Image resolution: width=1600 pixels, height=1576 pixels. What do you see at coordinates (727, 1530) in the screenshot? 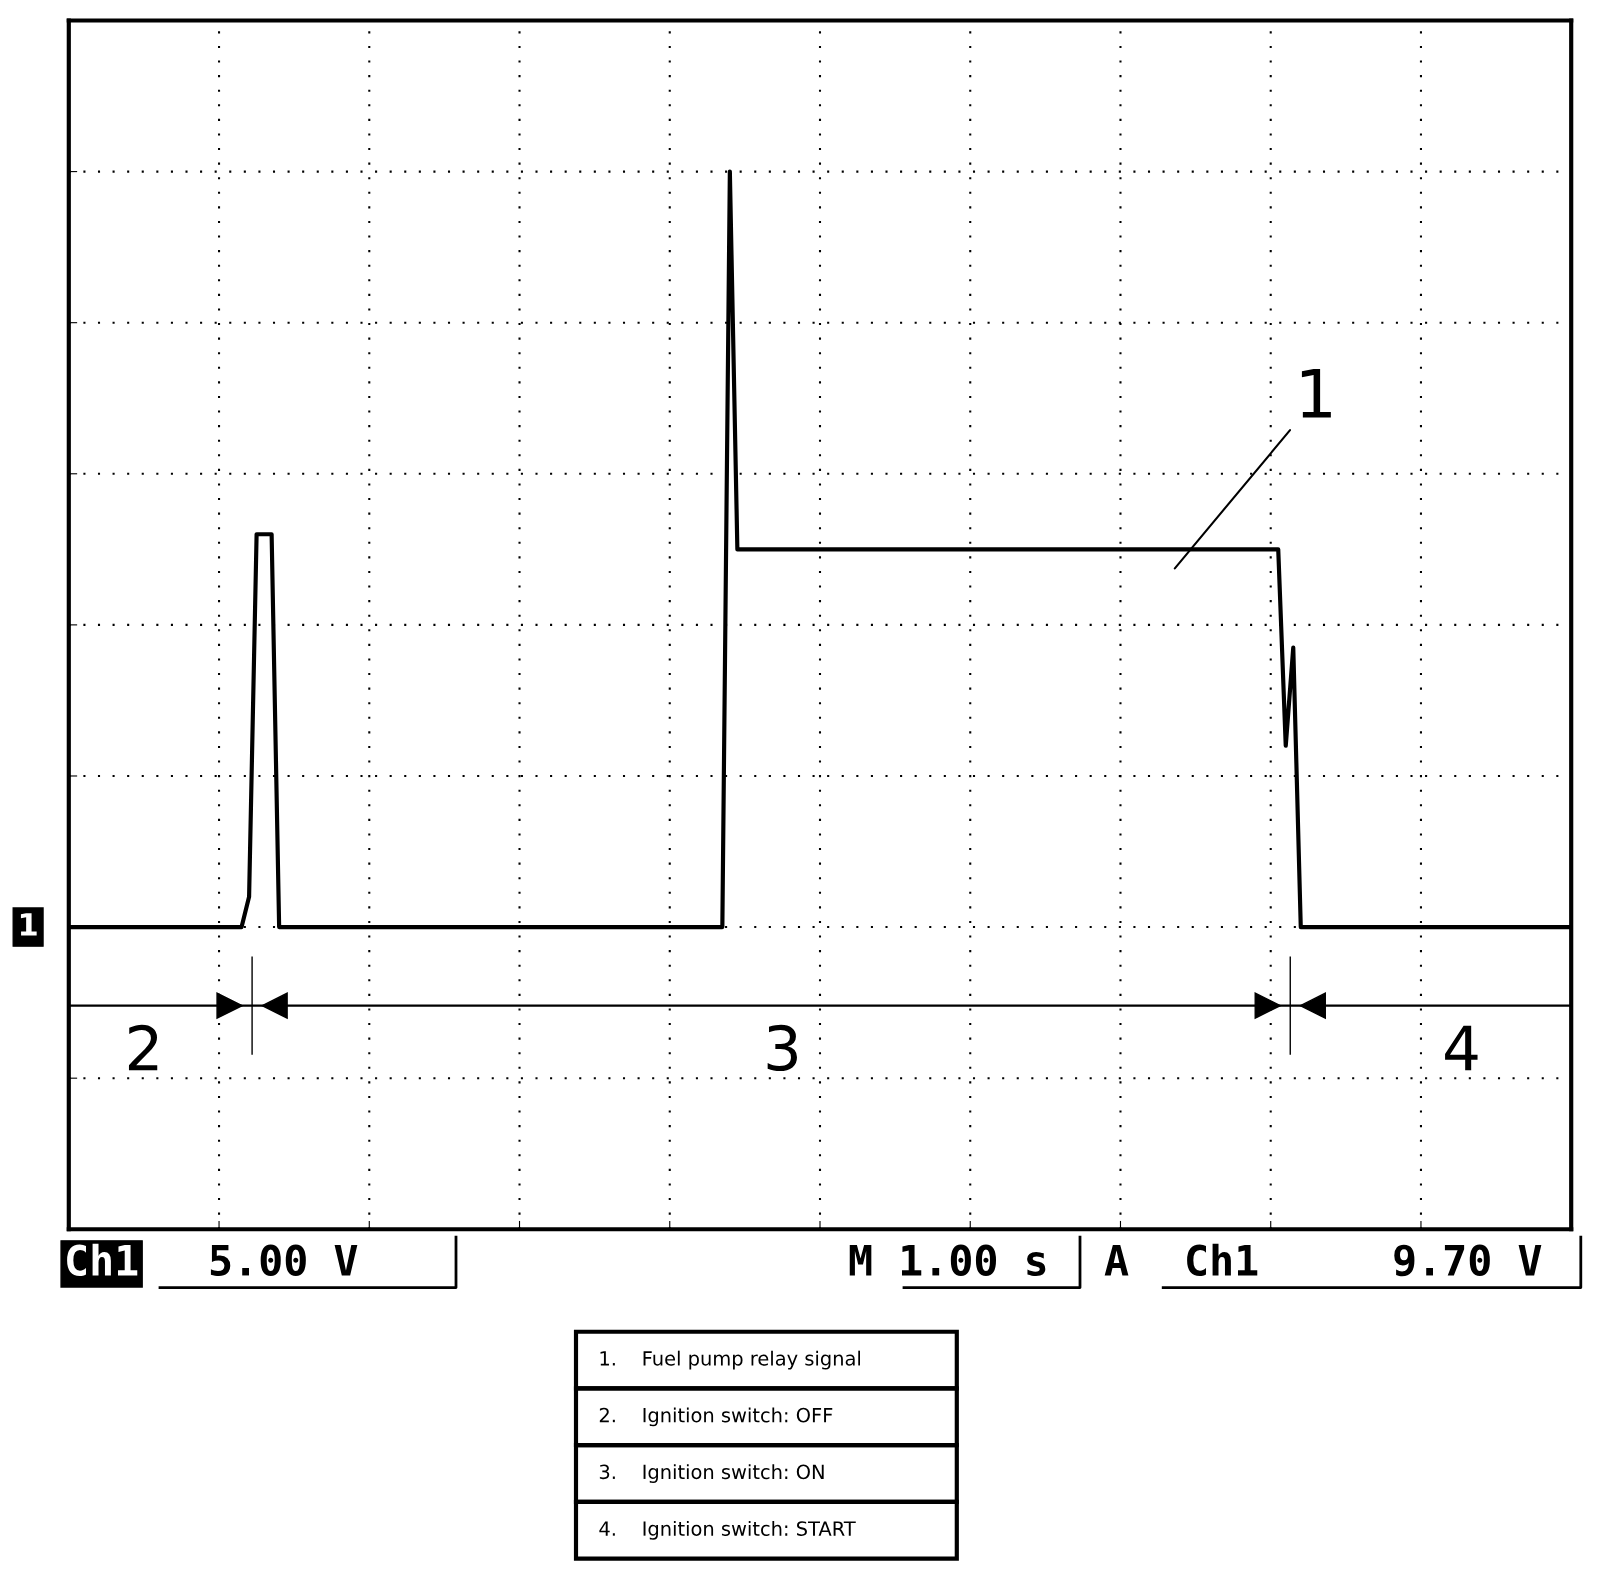
I see `text: 4. Ignition switch: START` at bounding box center [727, 1530].